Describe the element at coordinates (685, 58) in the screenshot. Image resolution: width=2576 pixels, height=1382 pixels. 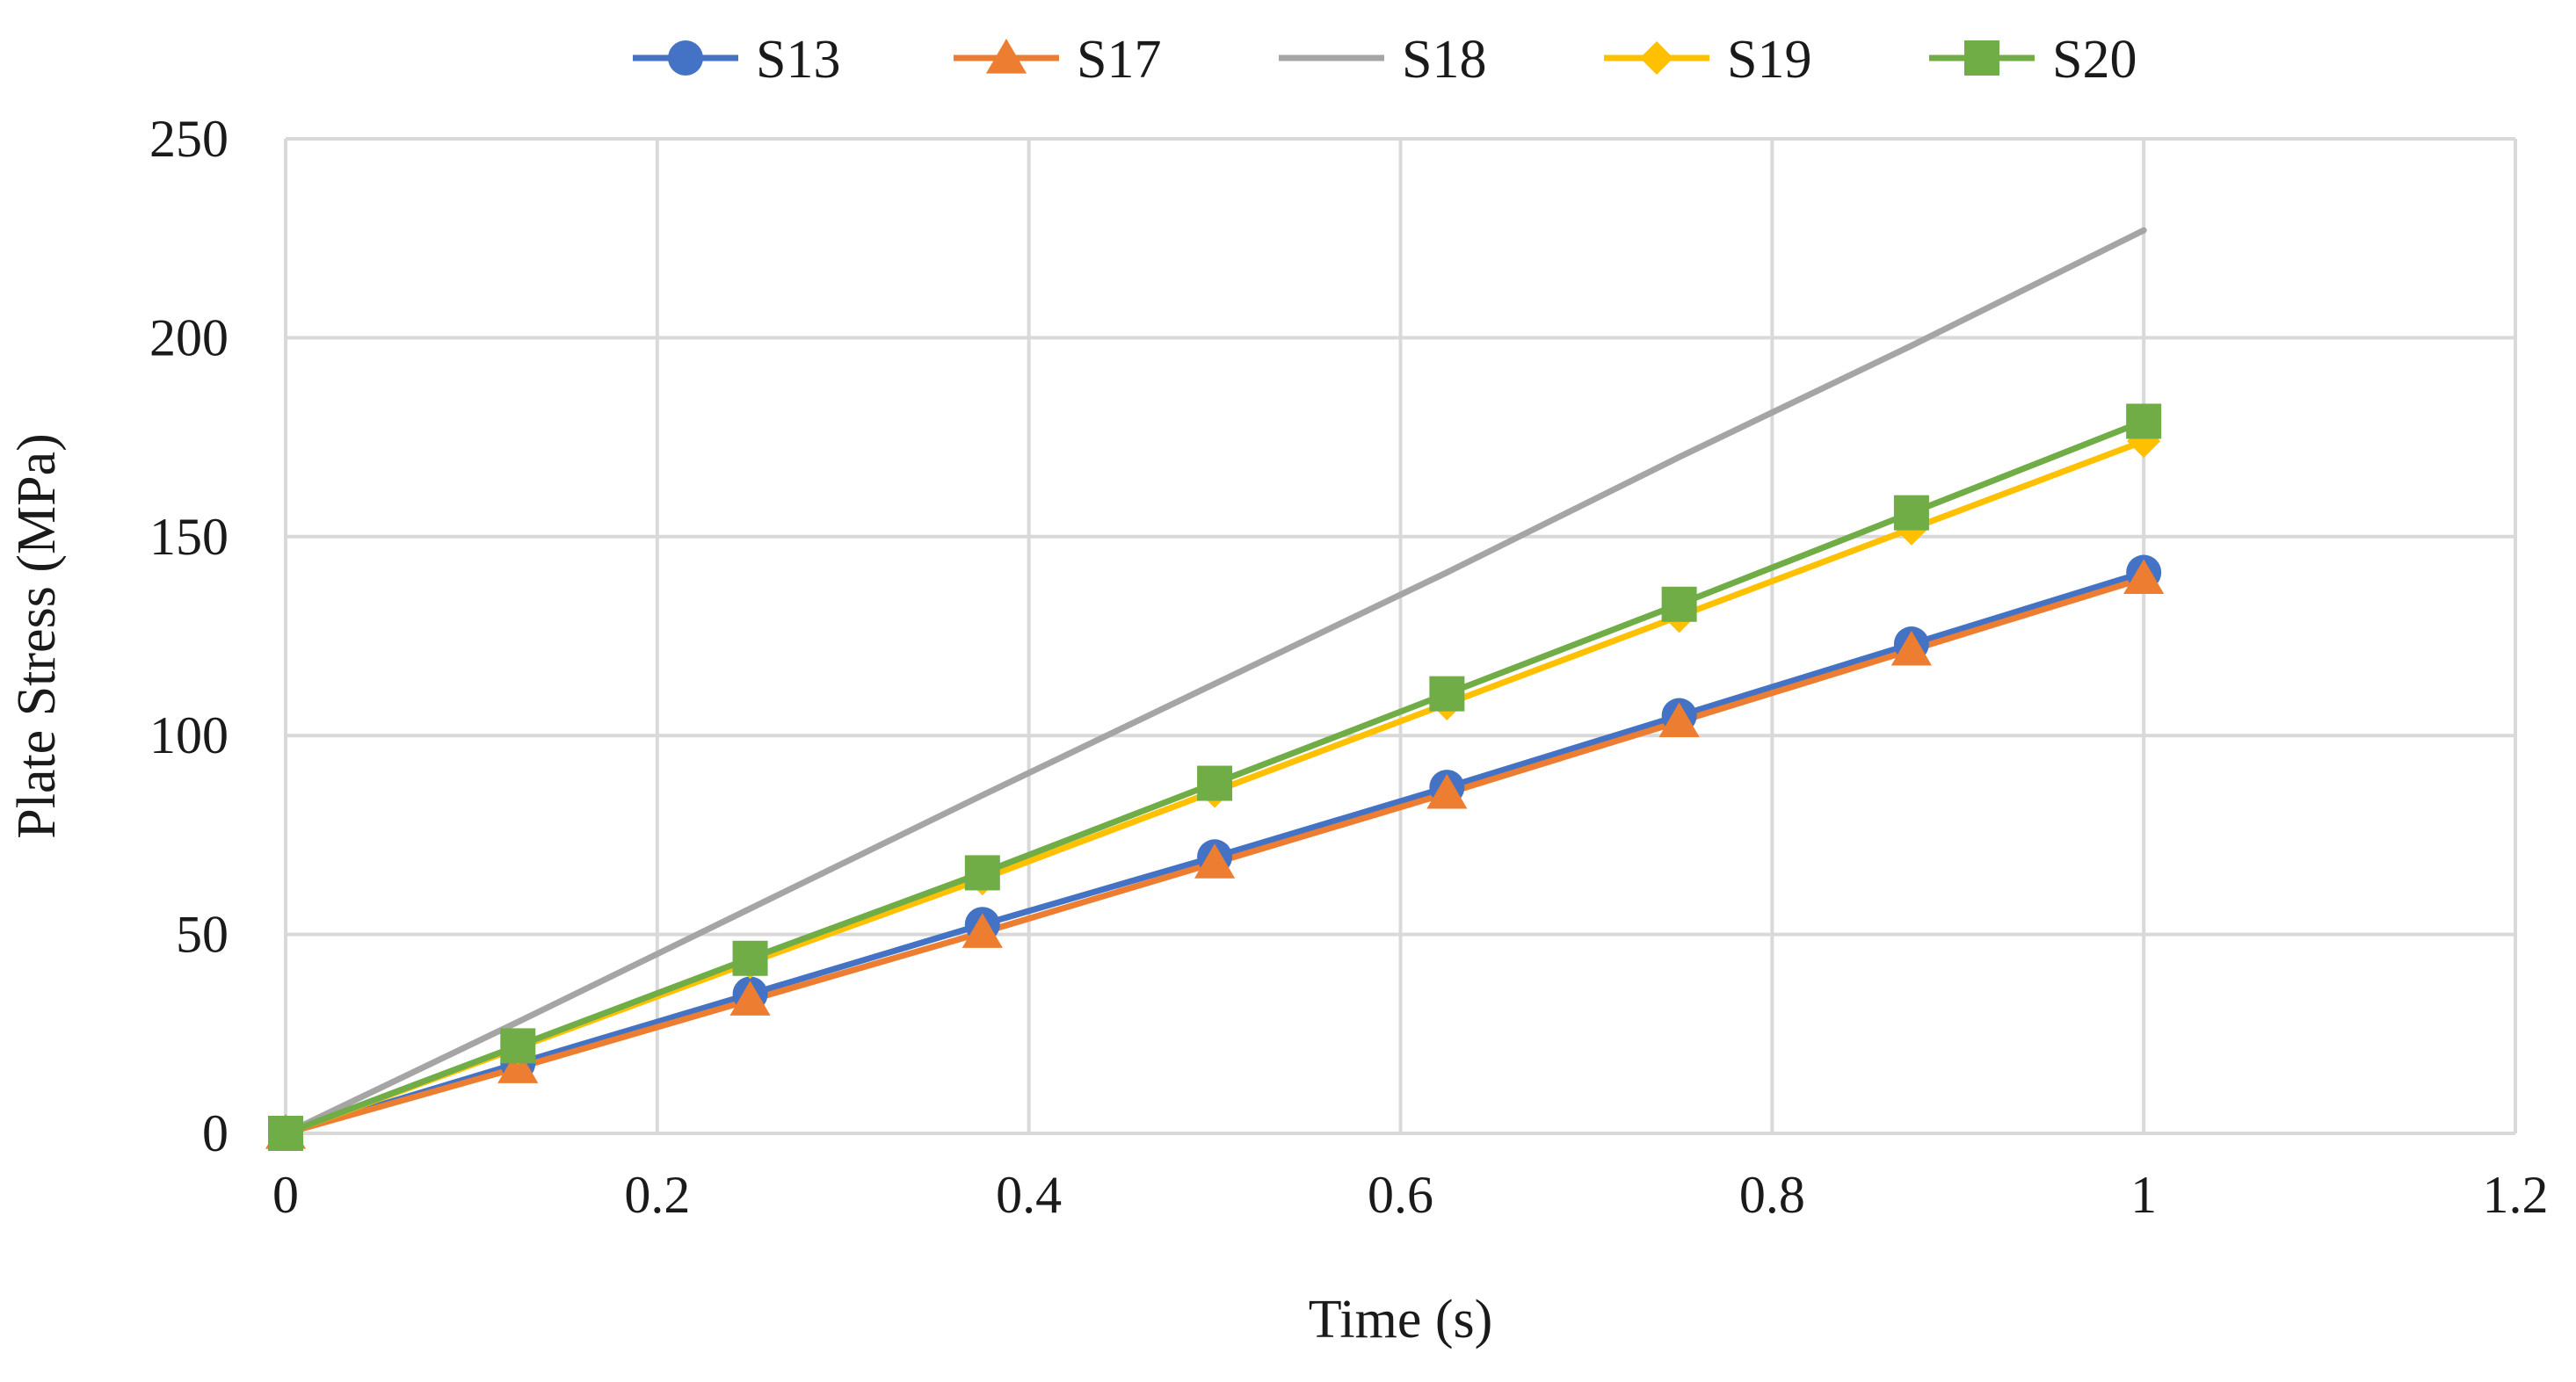
I see `legend-marker-s13` at that location.